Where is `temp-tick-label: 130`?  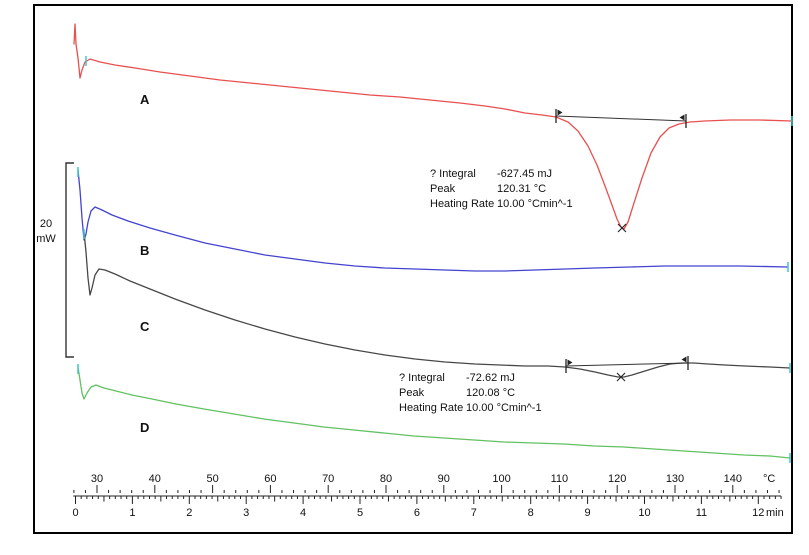 temp-tick-label: 130 is located at coordinates (675, 479).